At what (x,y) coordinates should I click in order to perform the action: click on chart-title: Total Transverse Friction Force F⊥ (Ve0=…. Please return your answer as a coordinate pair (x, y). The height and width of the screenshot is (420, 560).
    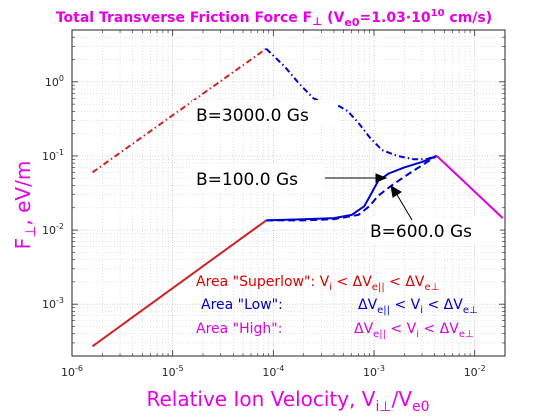
    Looking at the image, I should click on (274, 18).